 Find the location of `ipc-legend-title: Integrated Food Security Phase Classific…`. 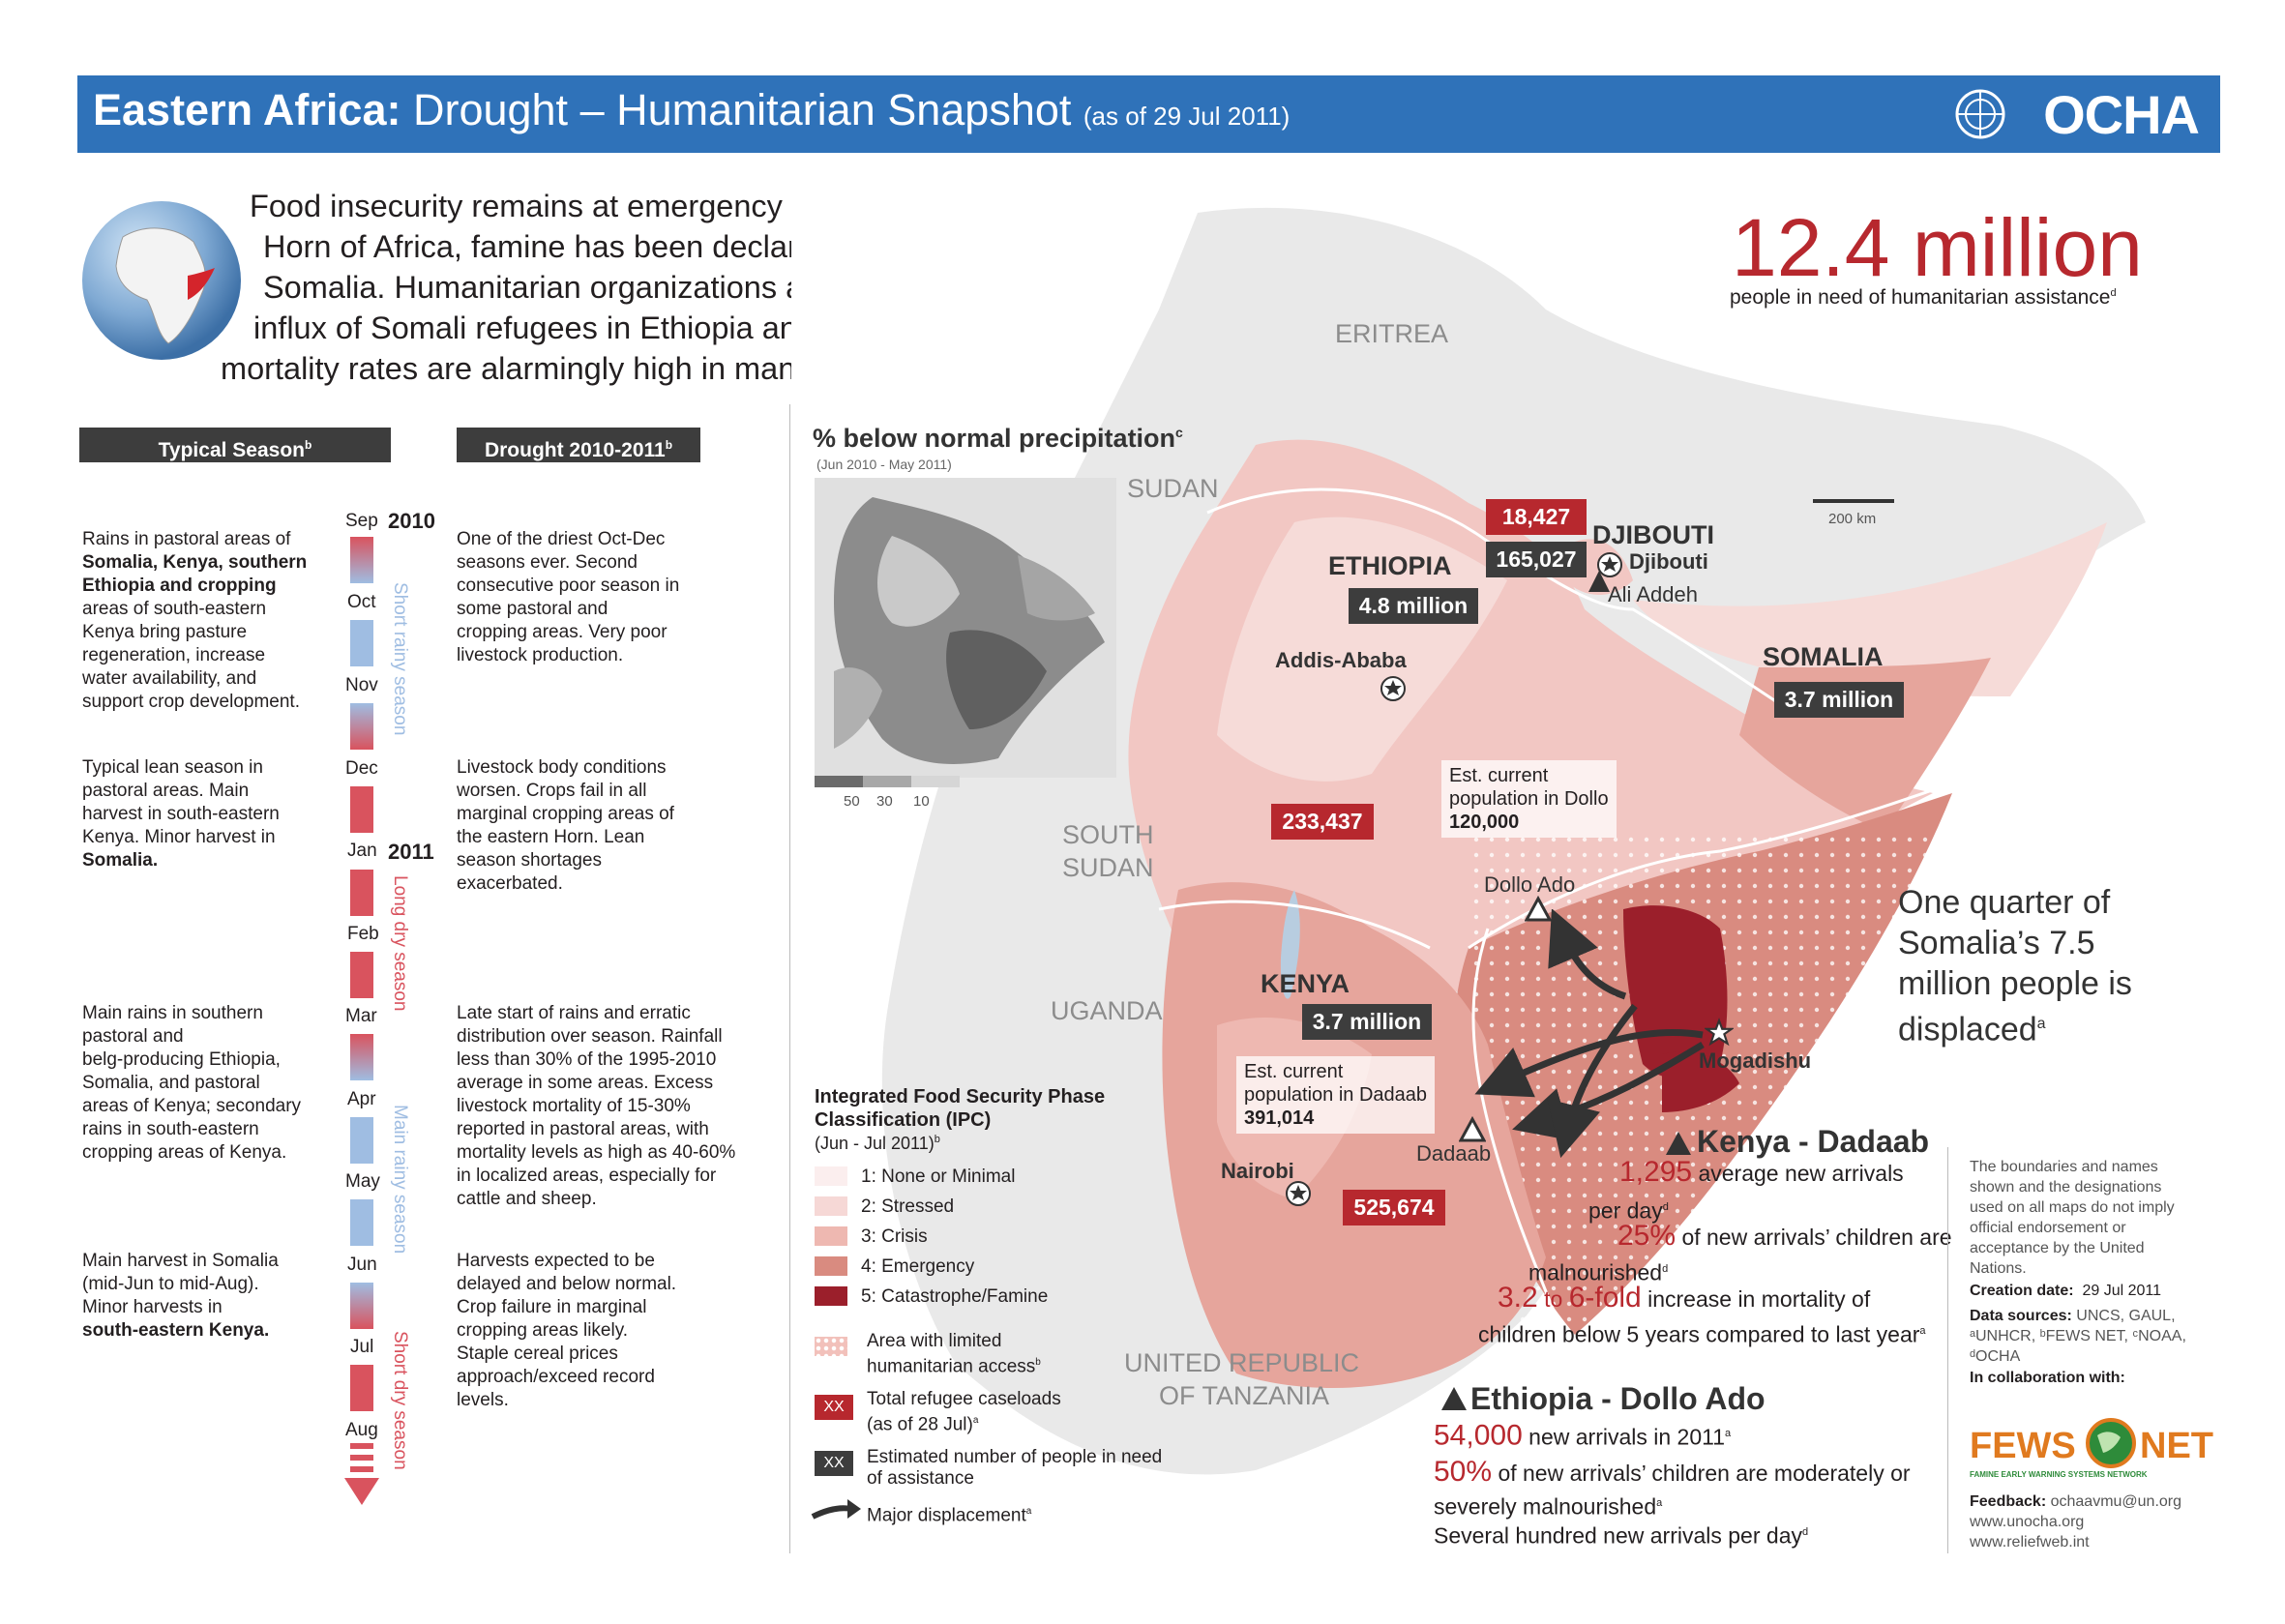

ipc-legend-title: Integrated Food Security Phase Classific… is located at coordinates (960, 1109).